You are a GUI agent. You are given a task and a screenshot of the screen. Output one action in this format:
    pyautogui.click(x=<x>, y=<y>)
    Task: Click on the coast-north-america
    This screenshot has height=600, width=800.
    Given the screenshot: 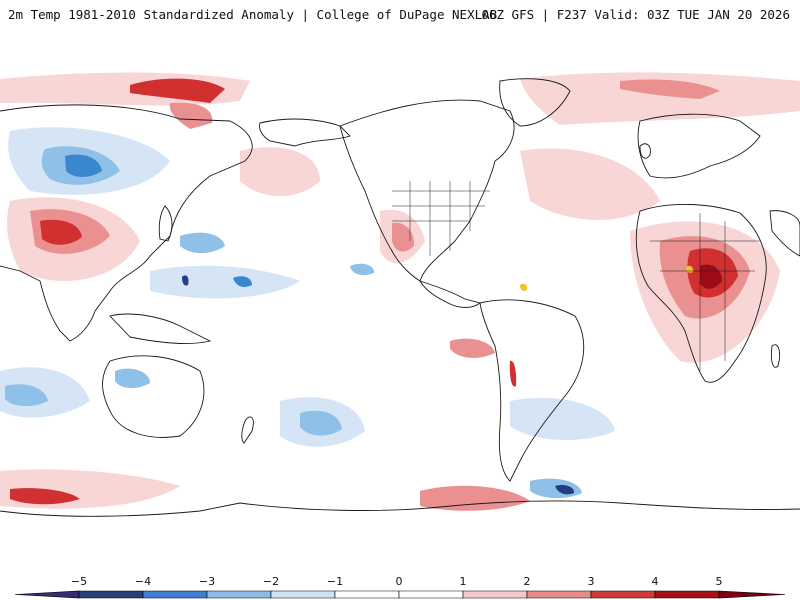 What is the action you would take?
    pyautogui.click(x=427, y=190)
    